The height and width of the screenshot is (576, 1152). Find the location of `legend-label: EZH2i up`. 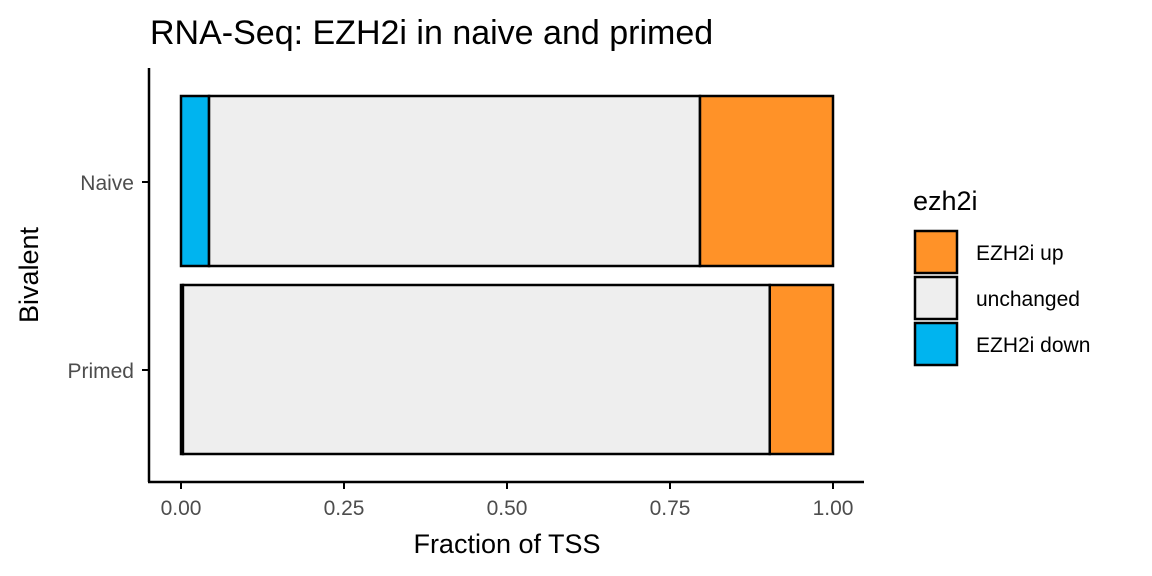

legend-label: EZH2i up is located at coordinates (1020, 253).